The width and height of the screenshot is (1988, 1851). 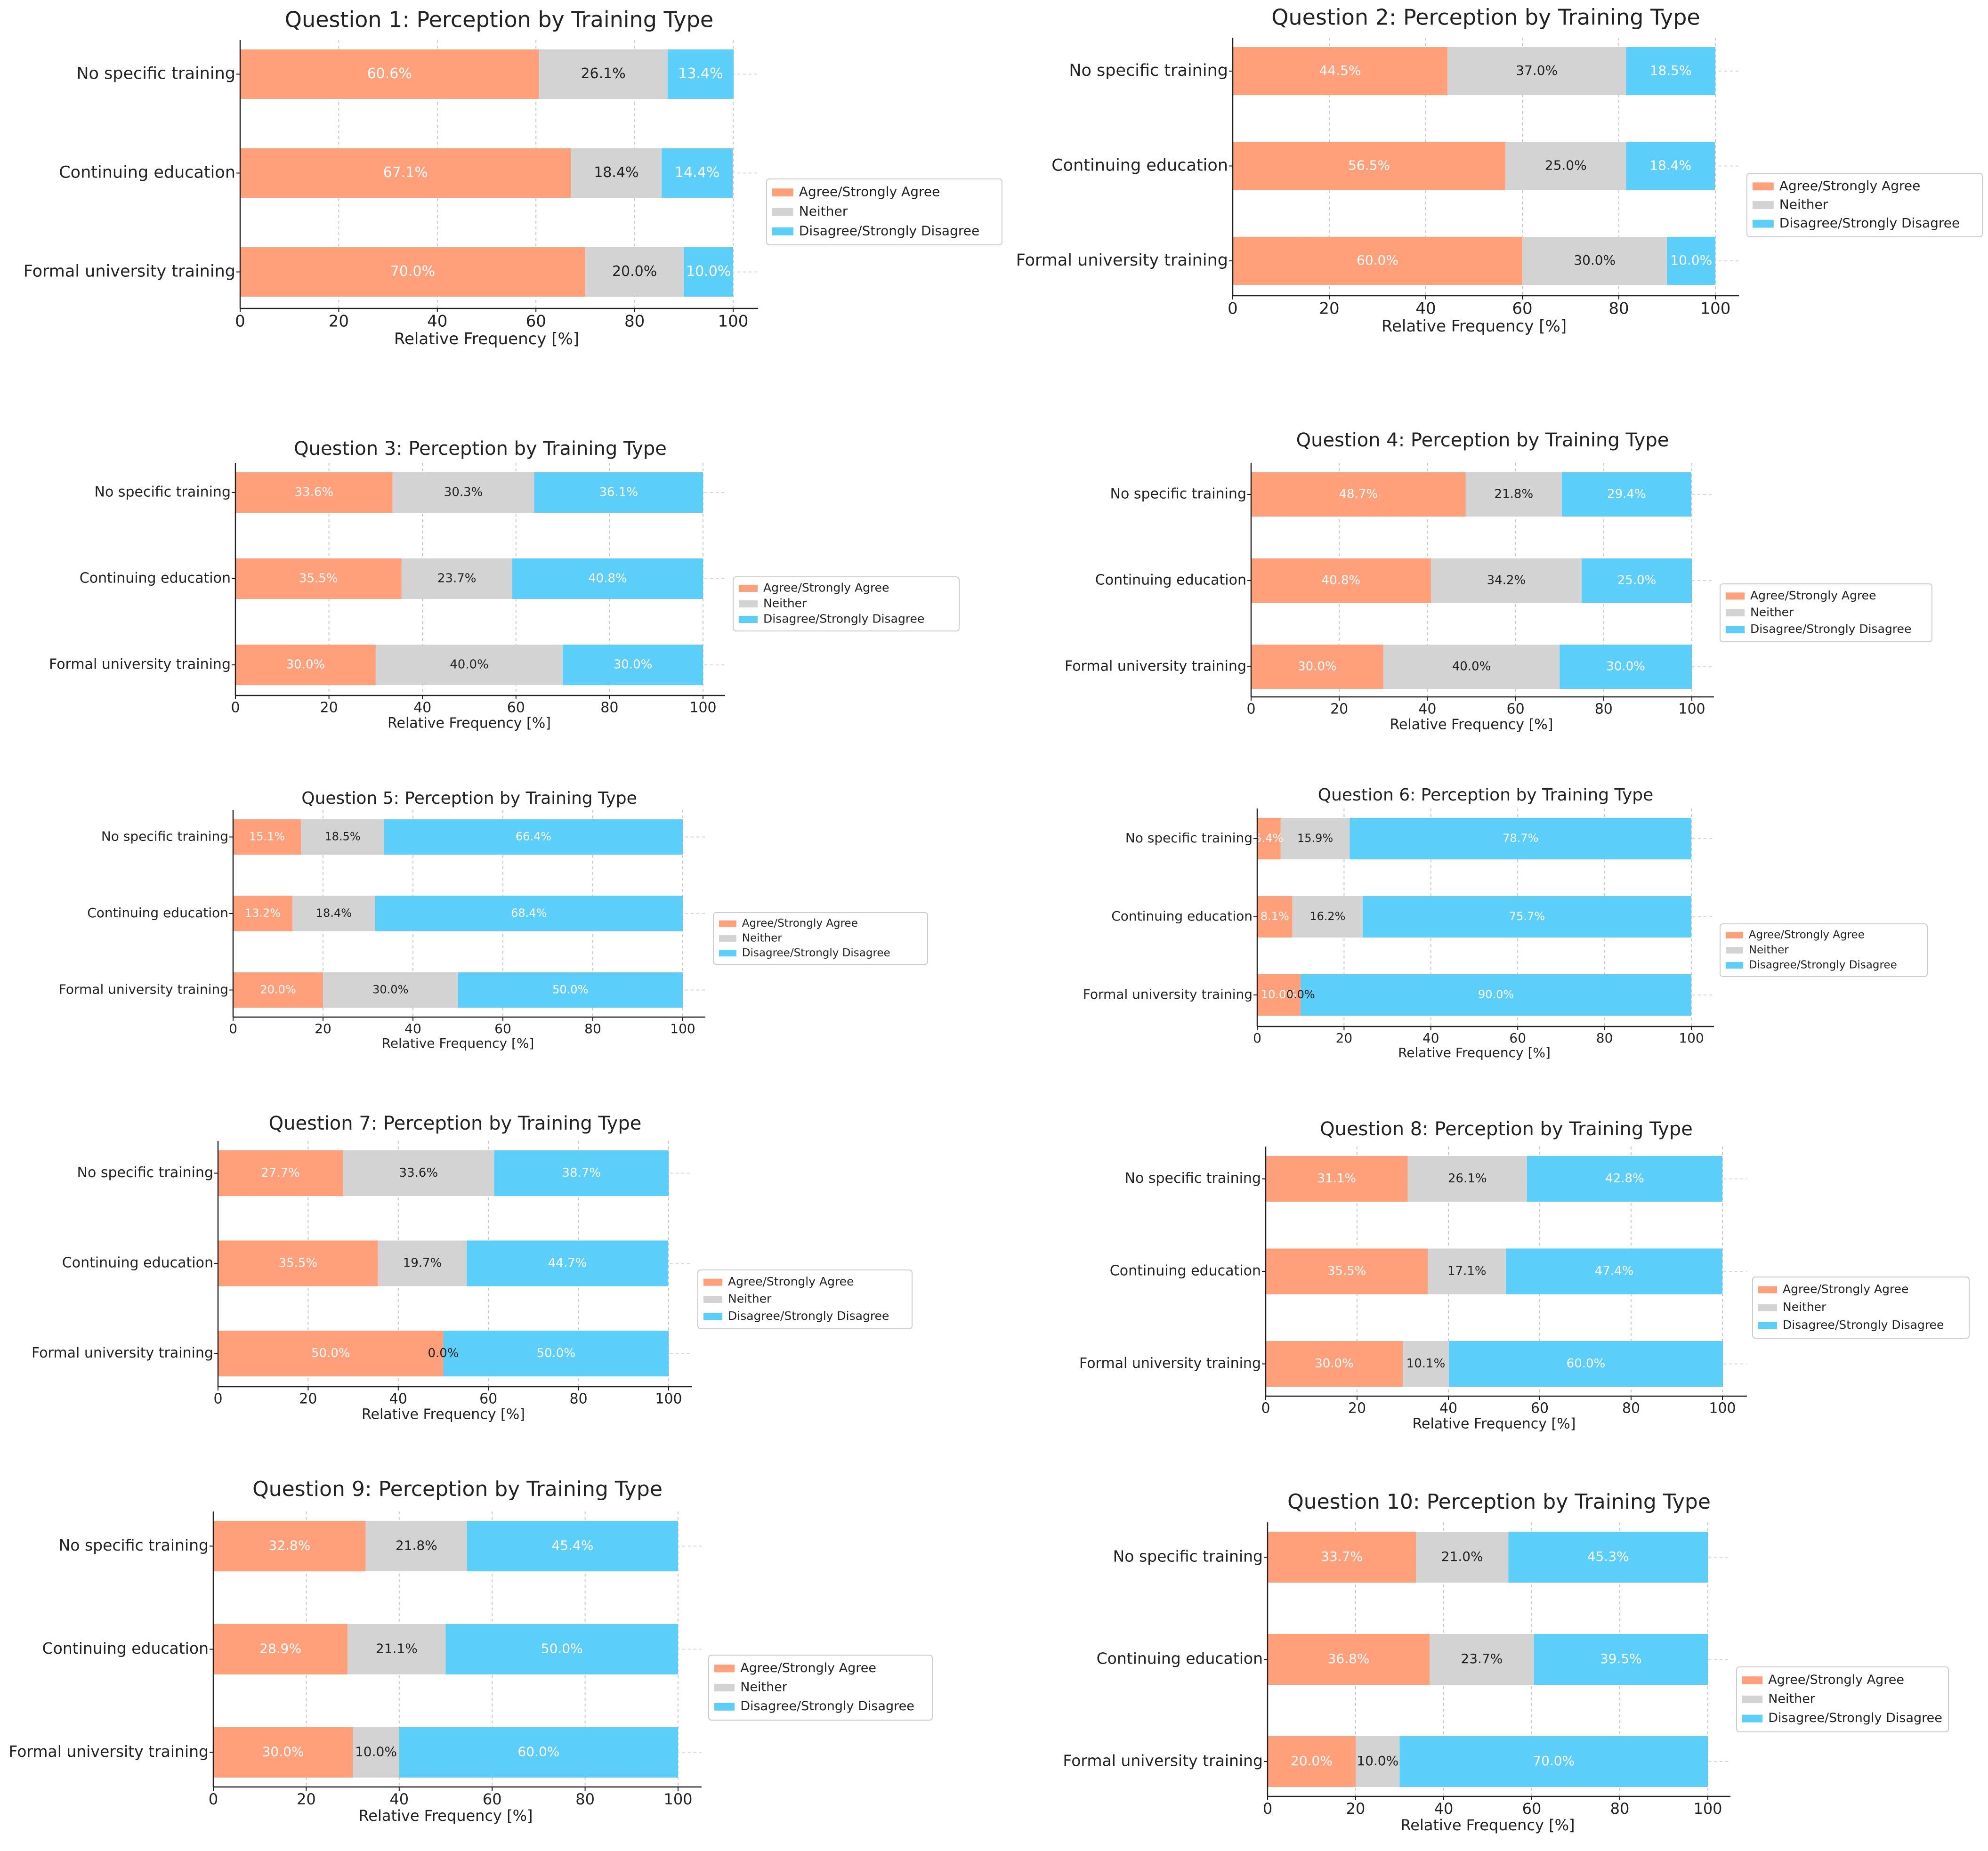 I want to click on data-label: 16.2%, so click(x=1327, y=917).